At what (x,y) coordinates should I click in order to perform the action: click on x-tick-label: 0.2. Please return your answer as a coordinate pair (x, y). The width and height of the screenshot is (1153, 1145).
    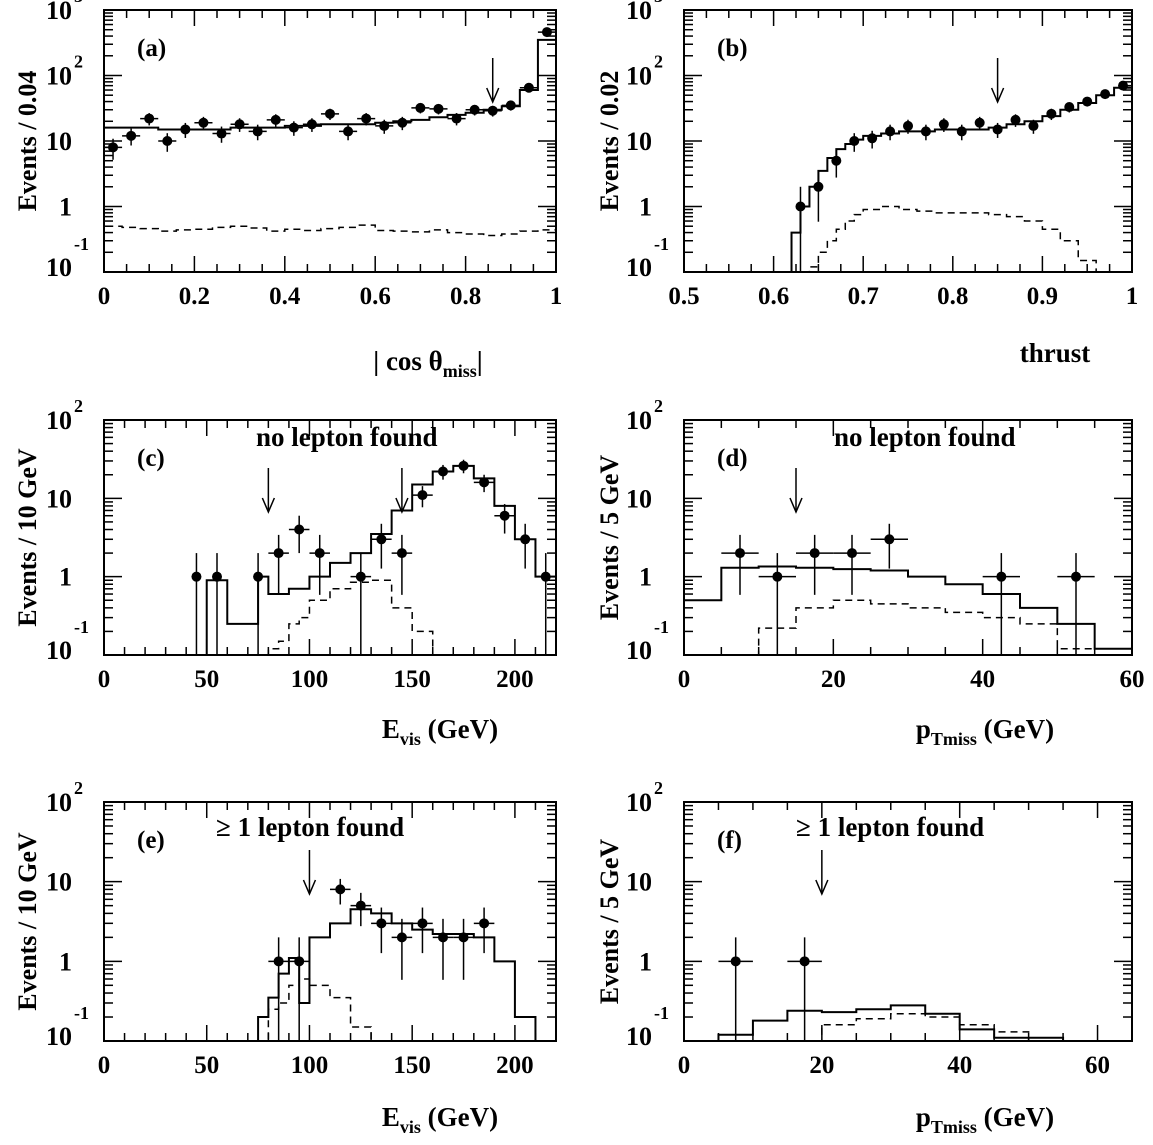
    Looking at the image, I should click on (194, 296).